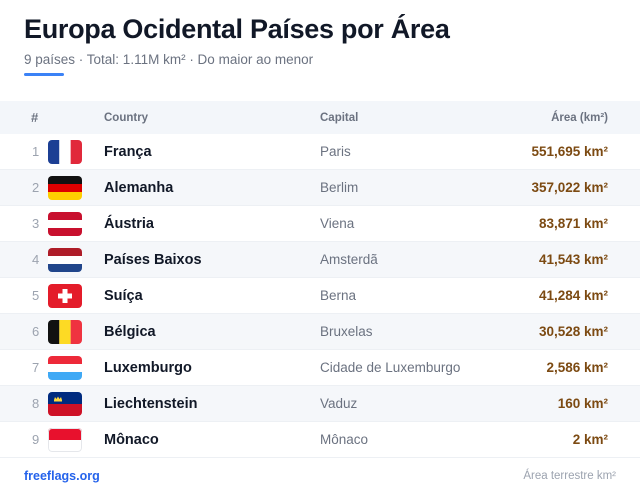 The width and height of the screenshot is (640, 496). What do you see at coordinates (582, 403) in the screenshot?
I see `area-value: 160 km²` at bounding box center [582, 403].